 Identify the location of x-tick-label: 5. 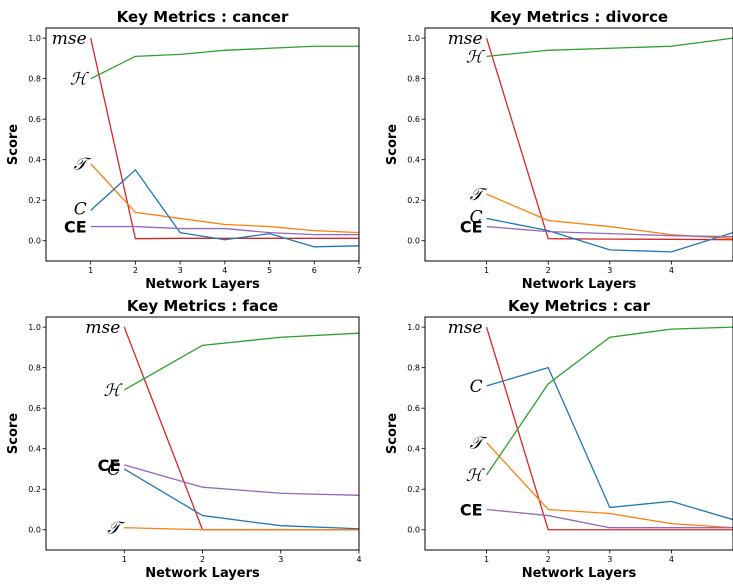
(269, 270).